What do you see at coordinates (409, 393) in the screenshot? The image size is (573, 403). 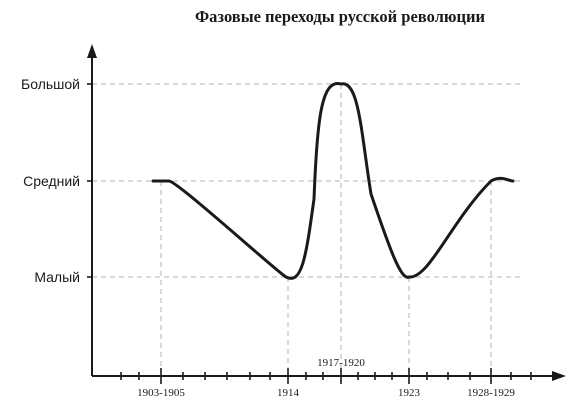 I see `x-tick-label: 1923` at bounding box center [409, 393].